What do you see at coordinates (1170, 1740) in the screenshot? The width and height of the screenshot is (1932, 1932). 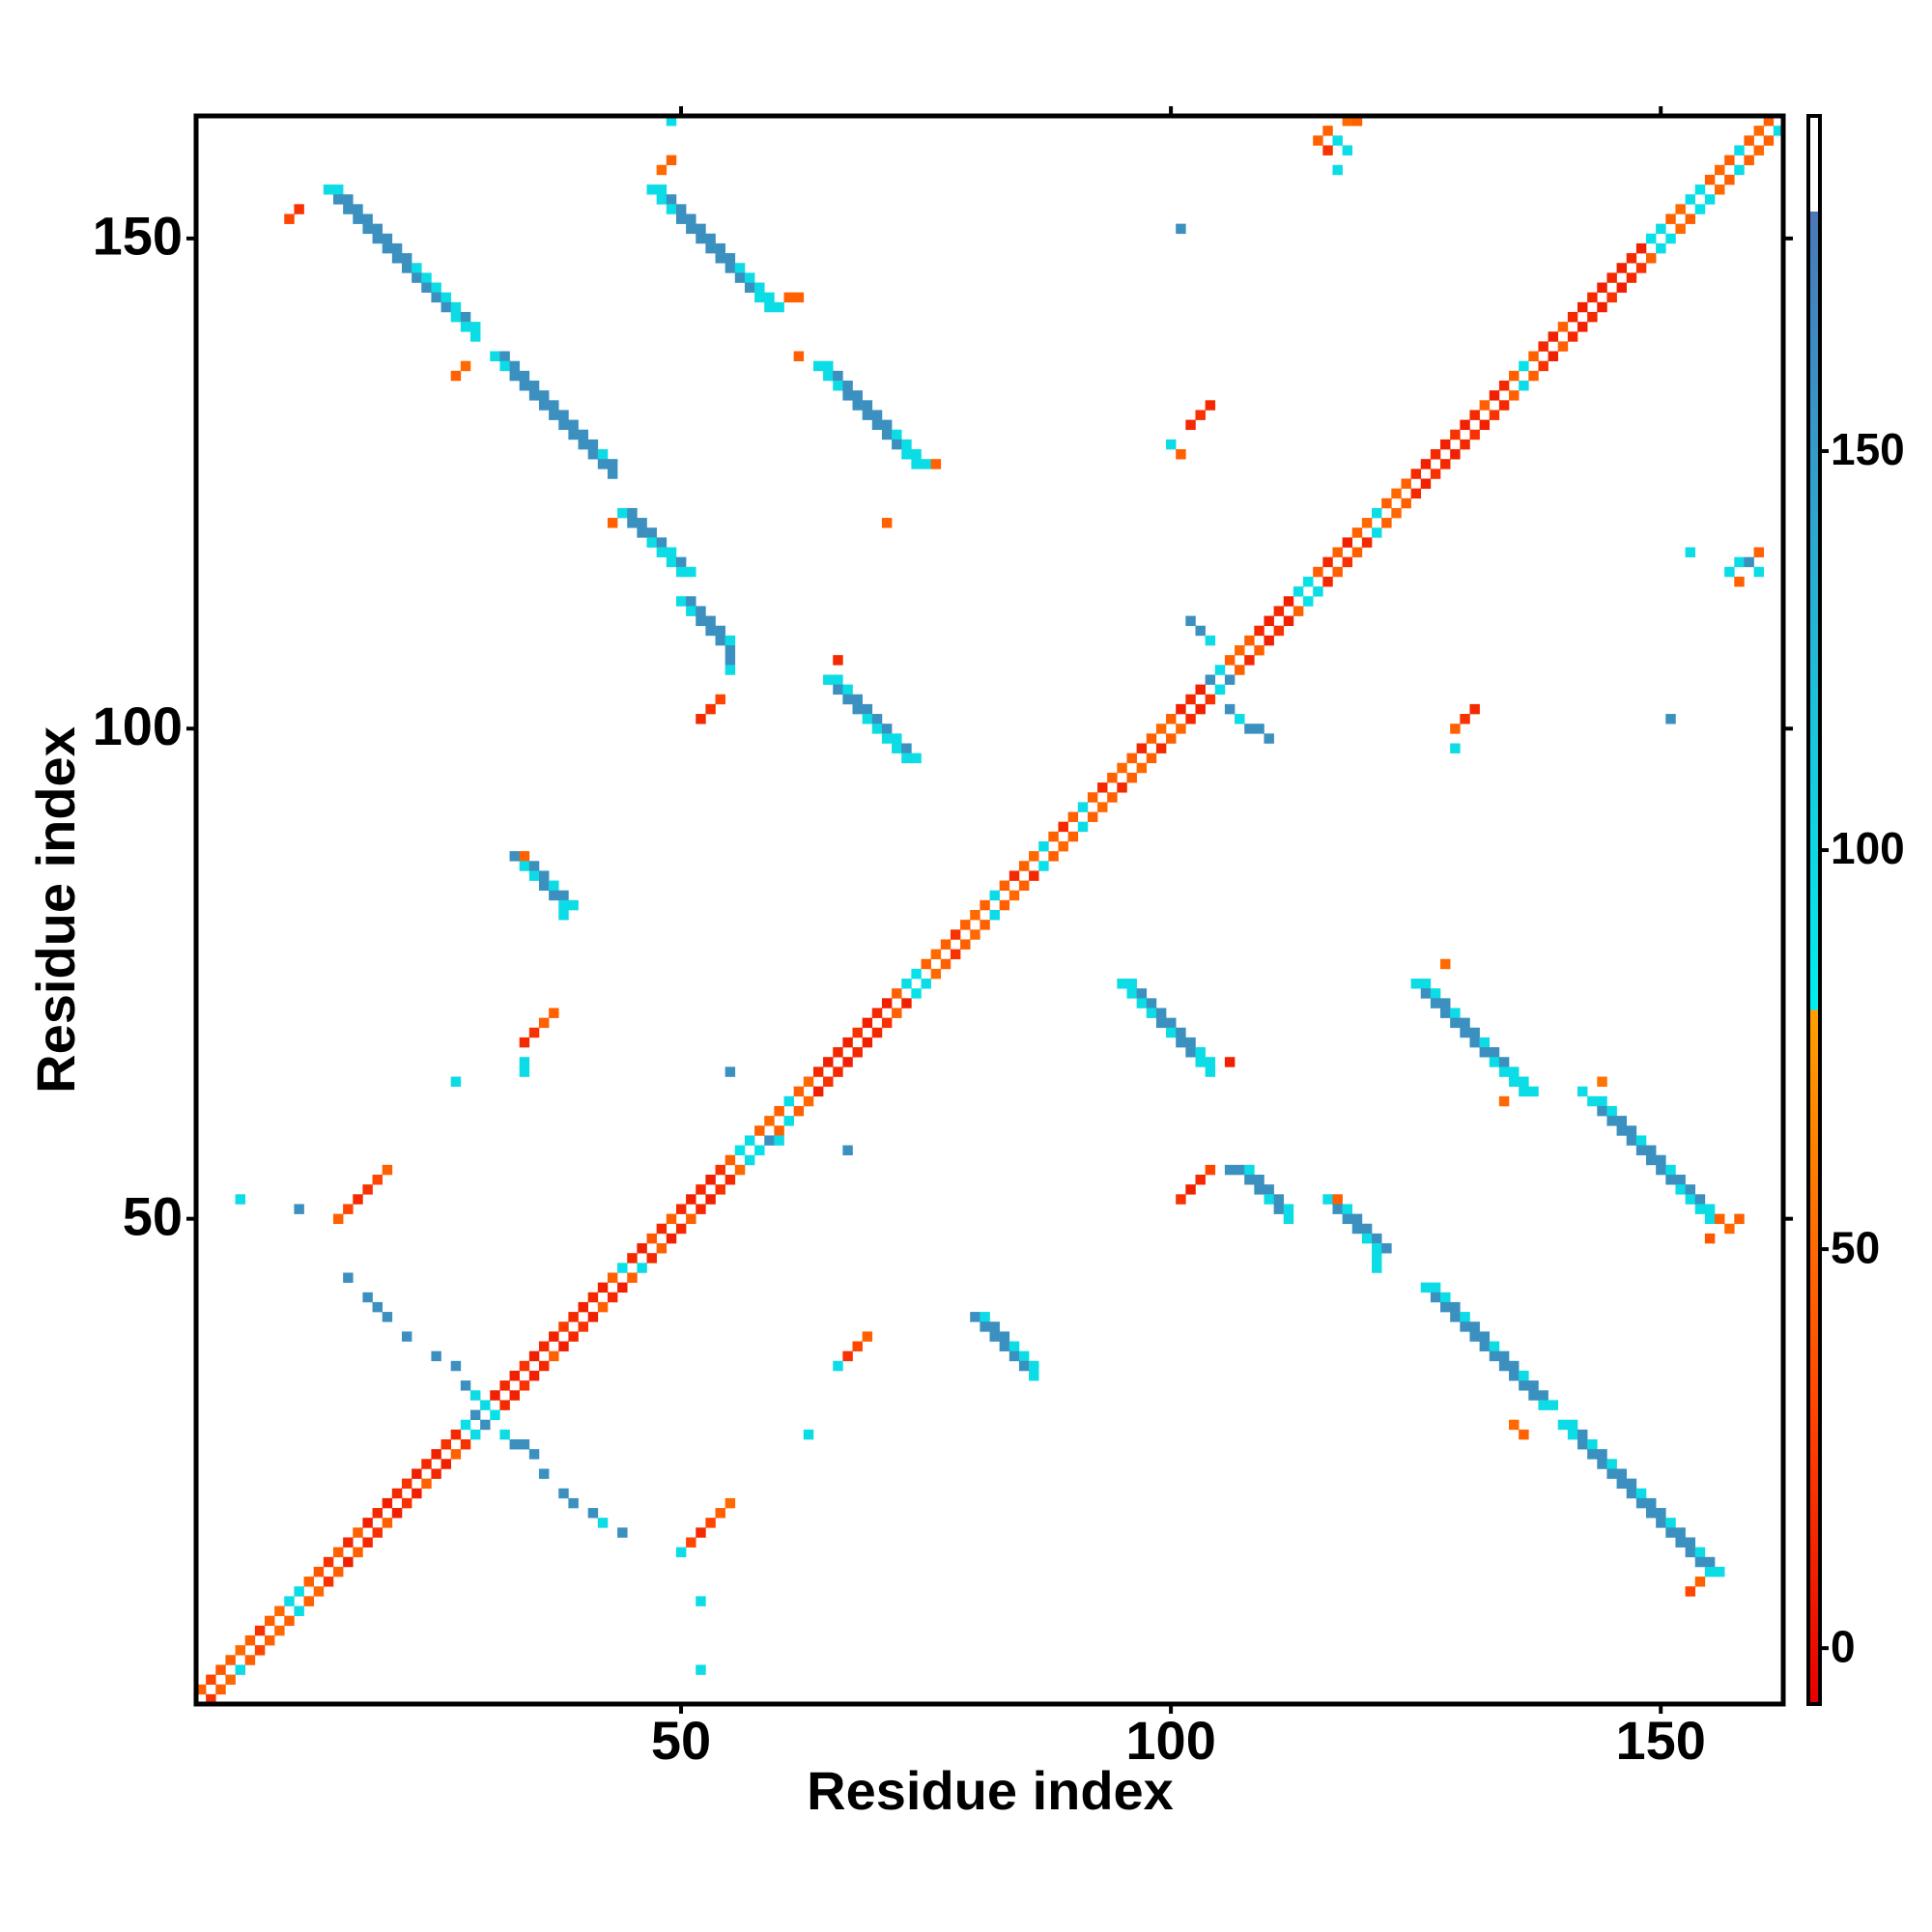 I see `x-tick-label: 100` at bounding box center [1170, 1740].